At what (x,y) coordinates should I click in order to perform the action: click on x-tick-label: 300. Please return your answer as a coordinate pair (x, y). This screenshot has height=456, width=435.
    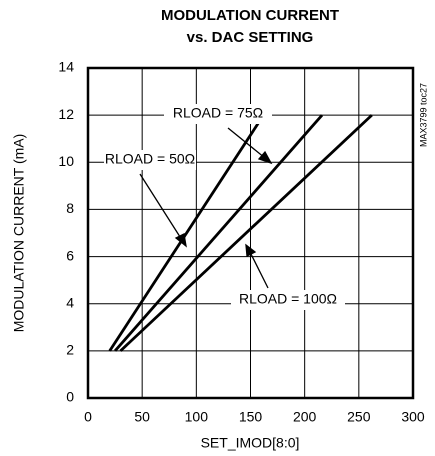
    Looking at the image, I should click on (413, 417).